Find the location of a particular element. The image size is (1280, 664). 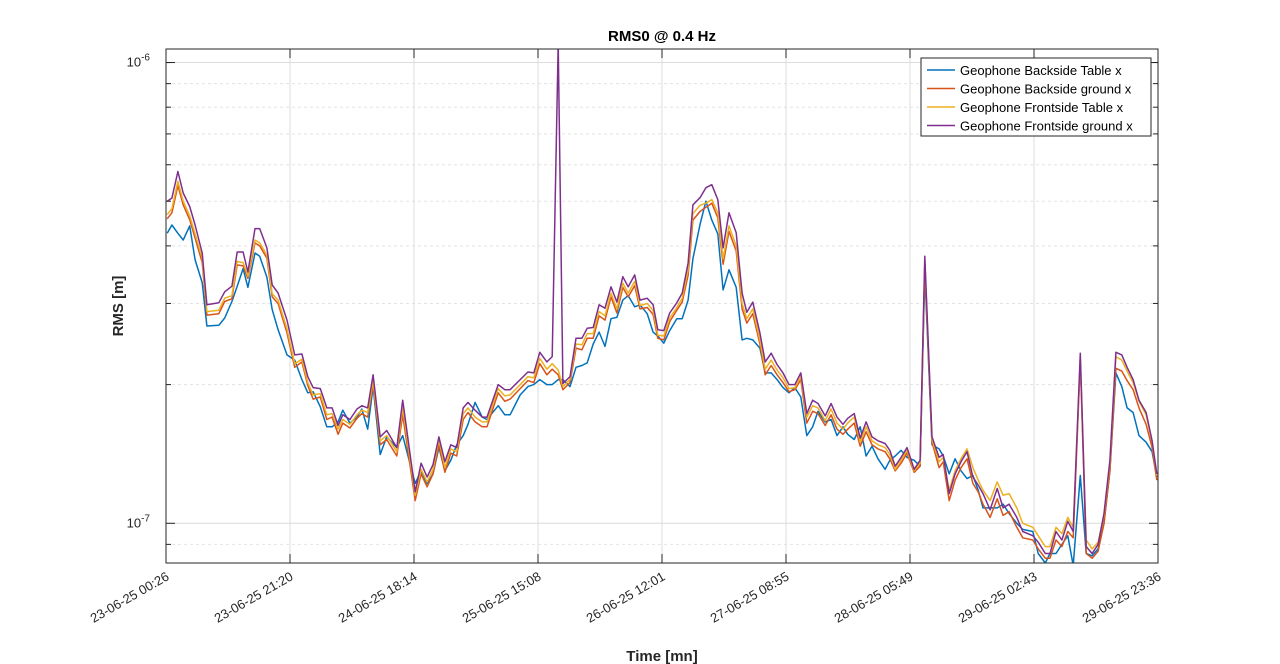

legend-item: Geophone Backside Table x is located at coordinates (1024, 70).